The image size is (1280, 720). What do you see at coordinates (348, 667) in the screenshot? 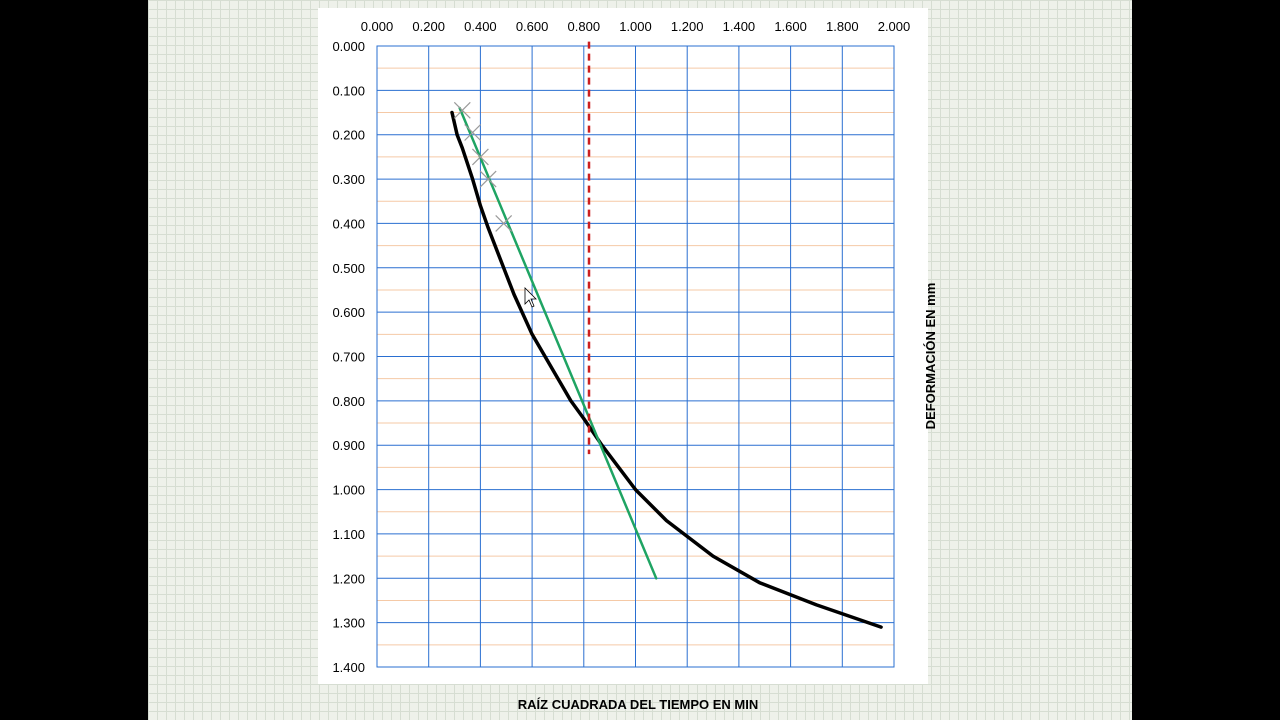
I see `y-tick-label: 1.400` at bounding box center [348, 667].